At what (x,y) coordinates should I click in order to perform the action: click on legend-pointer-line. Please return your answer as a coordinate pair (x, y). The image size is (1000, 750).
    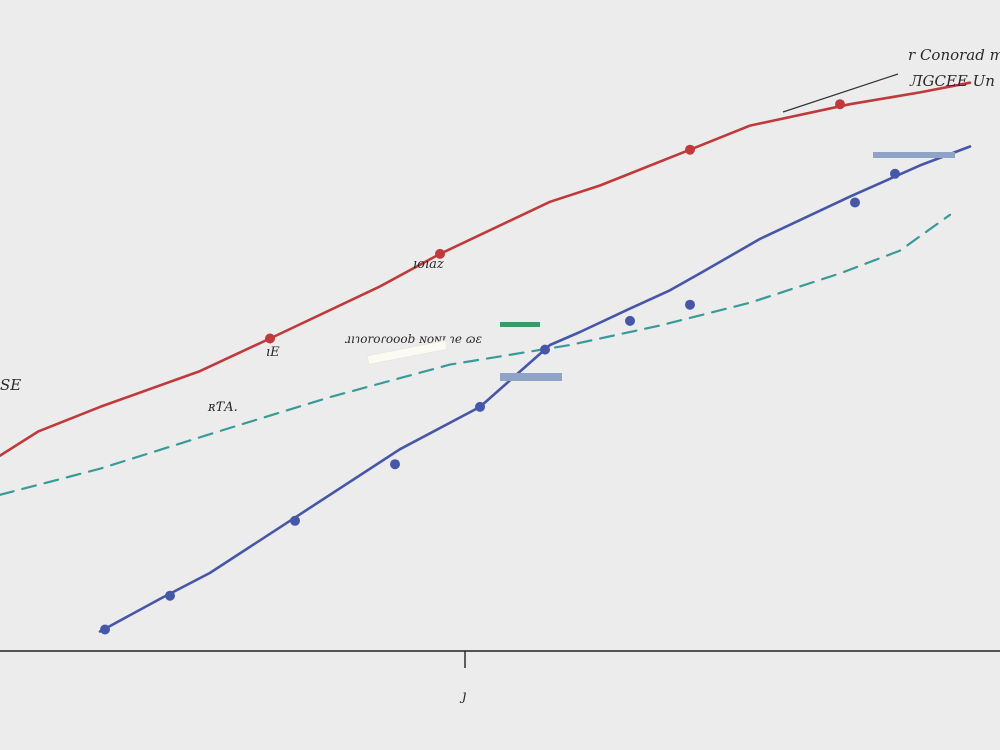
    Looking at the image, I should click on (840, 93).